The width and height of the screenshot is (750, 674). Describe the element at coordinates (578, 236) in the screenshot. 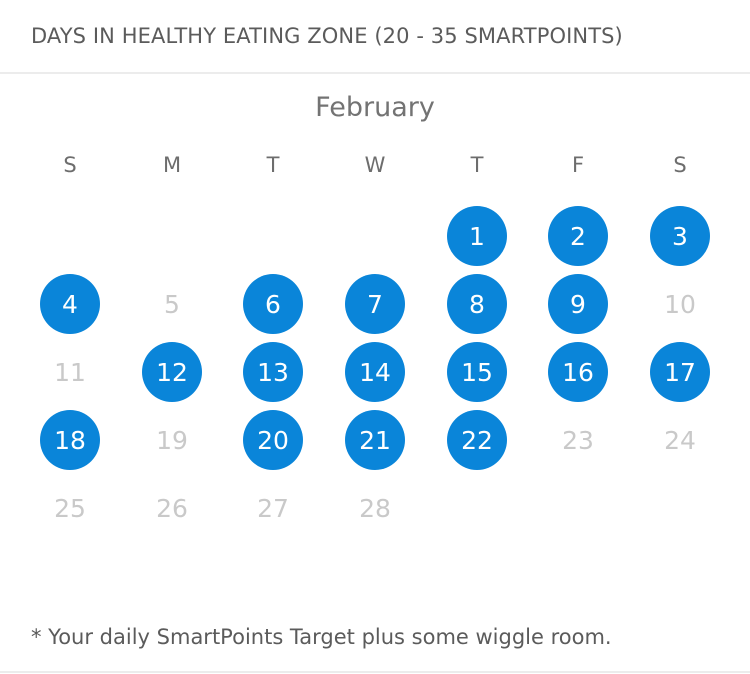

I see `day-in-zone: 2` at that location.